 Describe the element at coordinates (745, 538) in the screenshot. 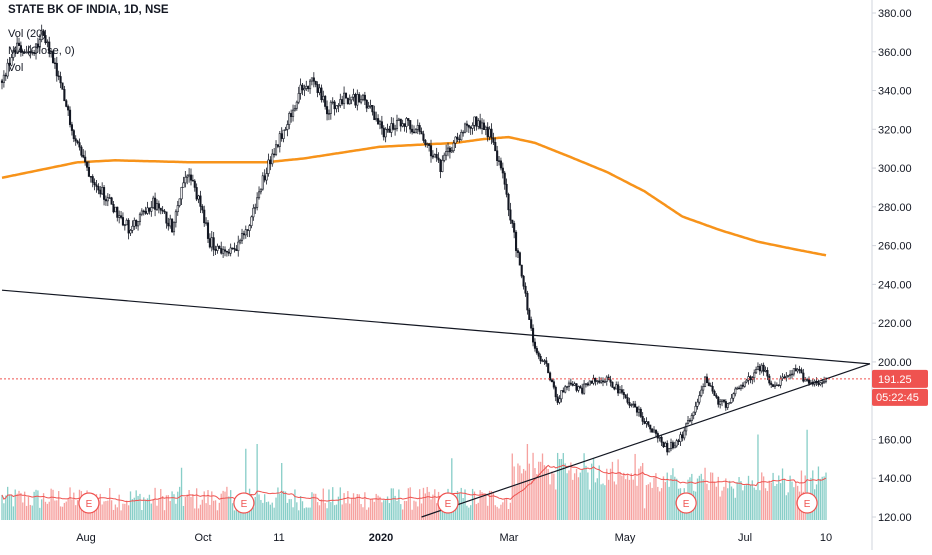

I see `time-axis-label: Jul` at that location.